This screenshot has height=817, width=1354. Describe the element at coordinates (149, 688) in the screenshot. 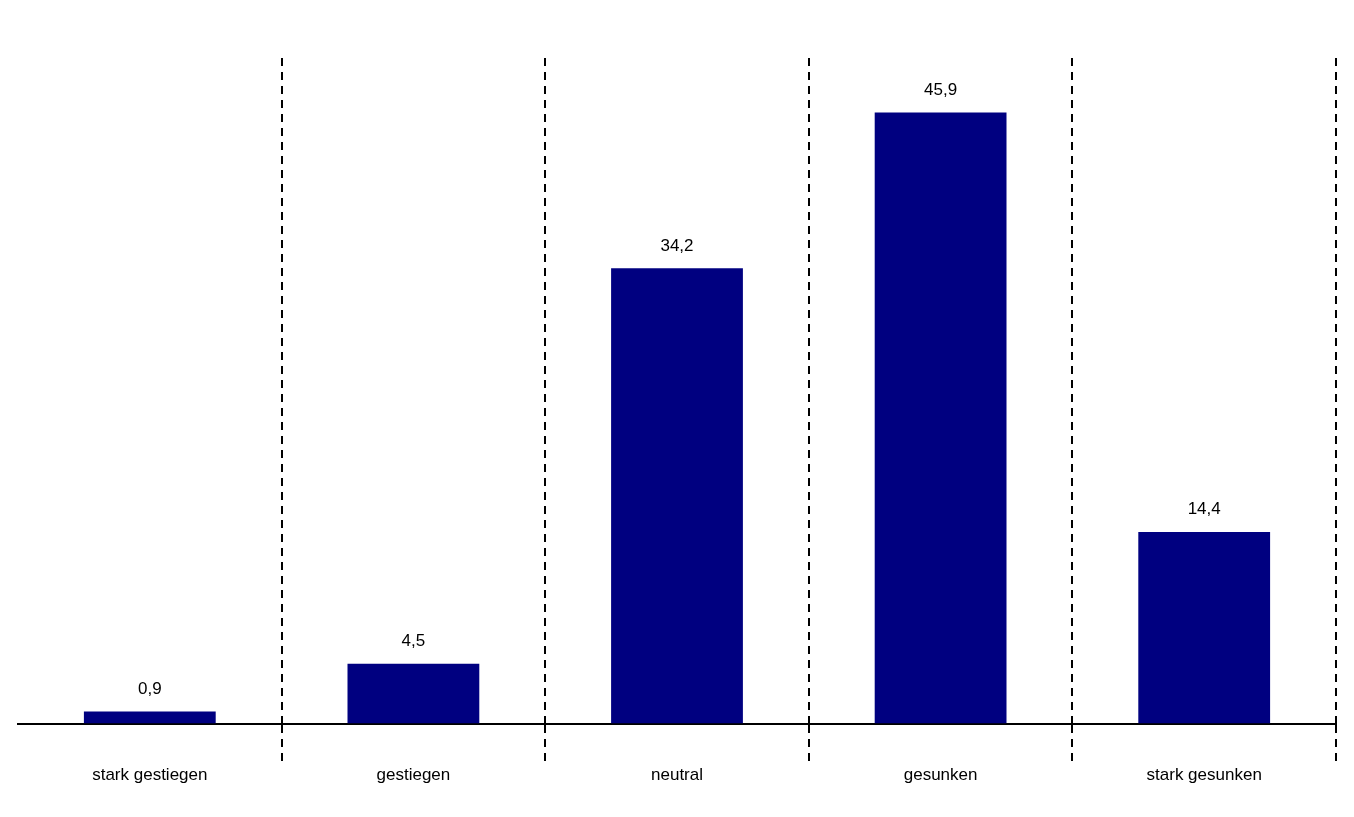

I see `data-label: 0,9` at that location.